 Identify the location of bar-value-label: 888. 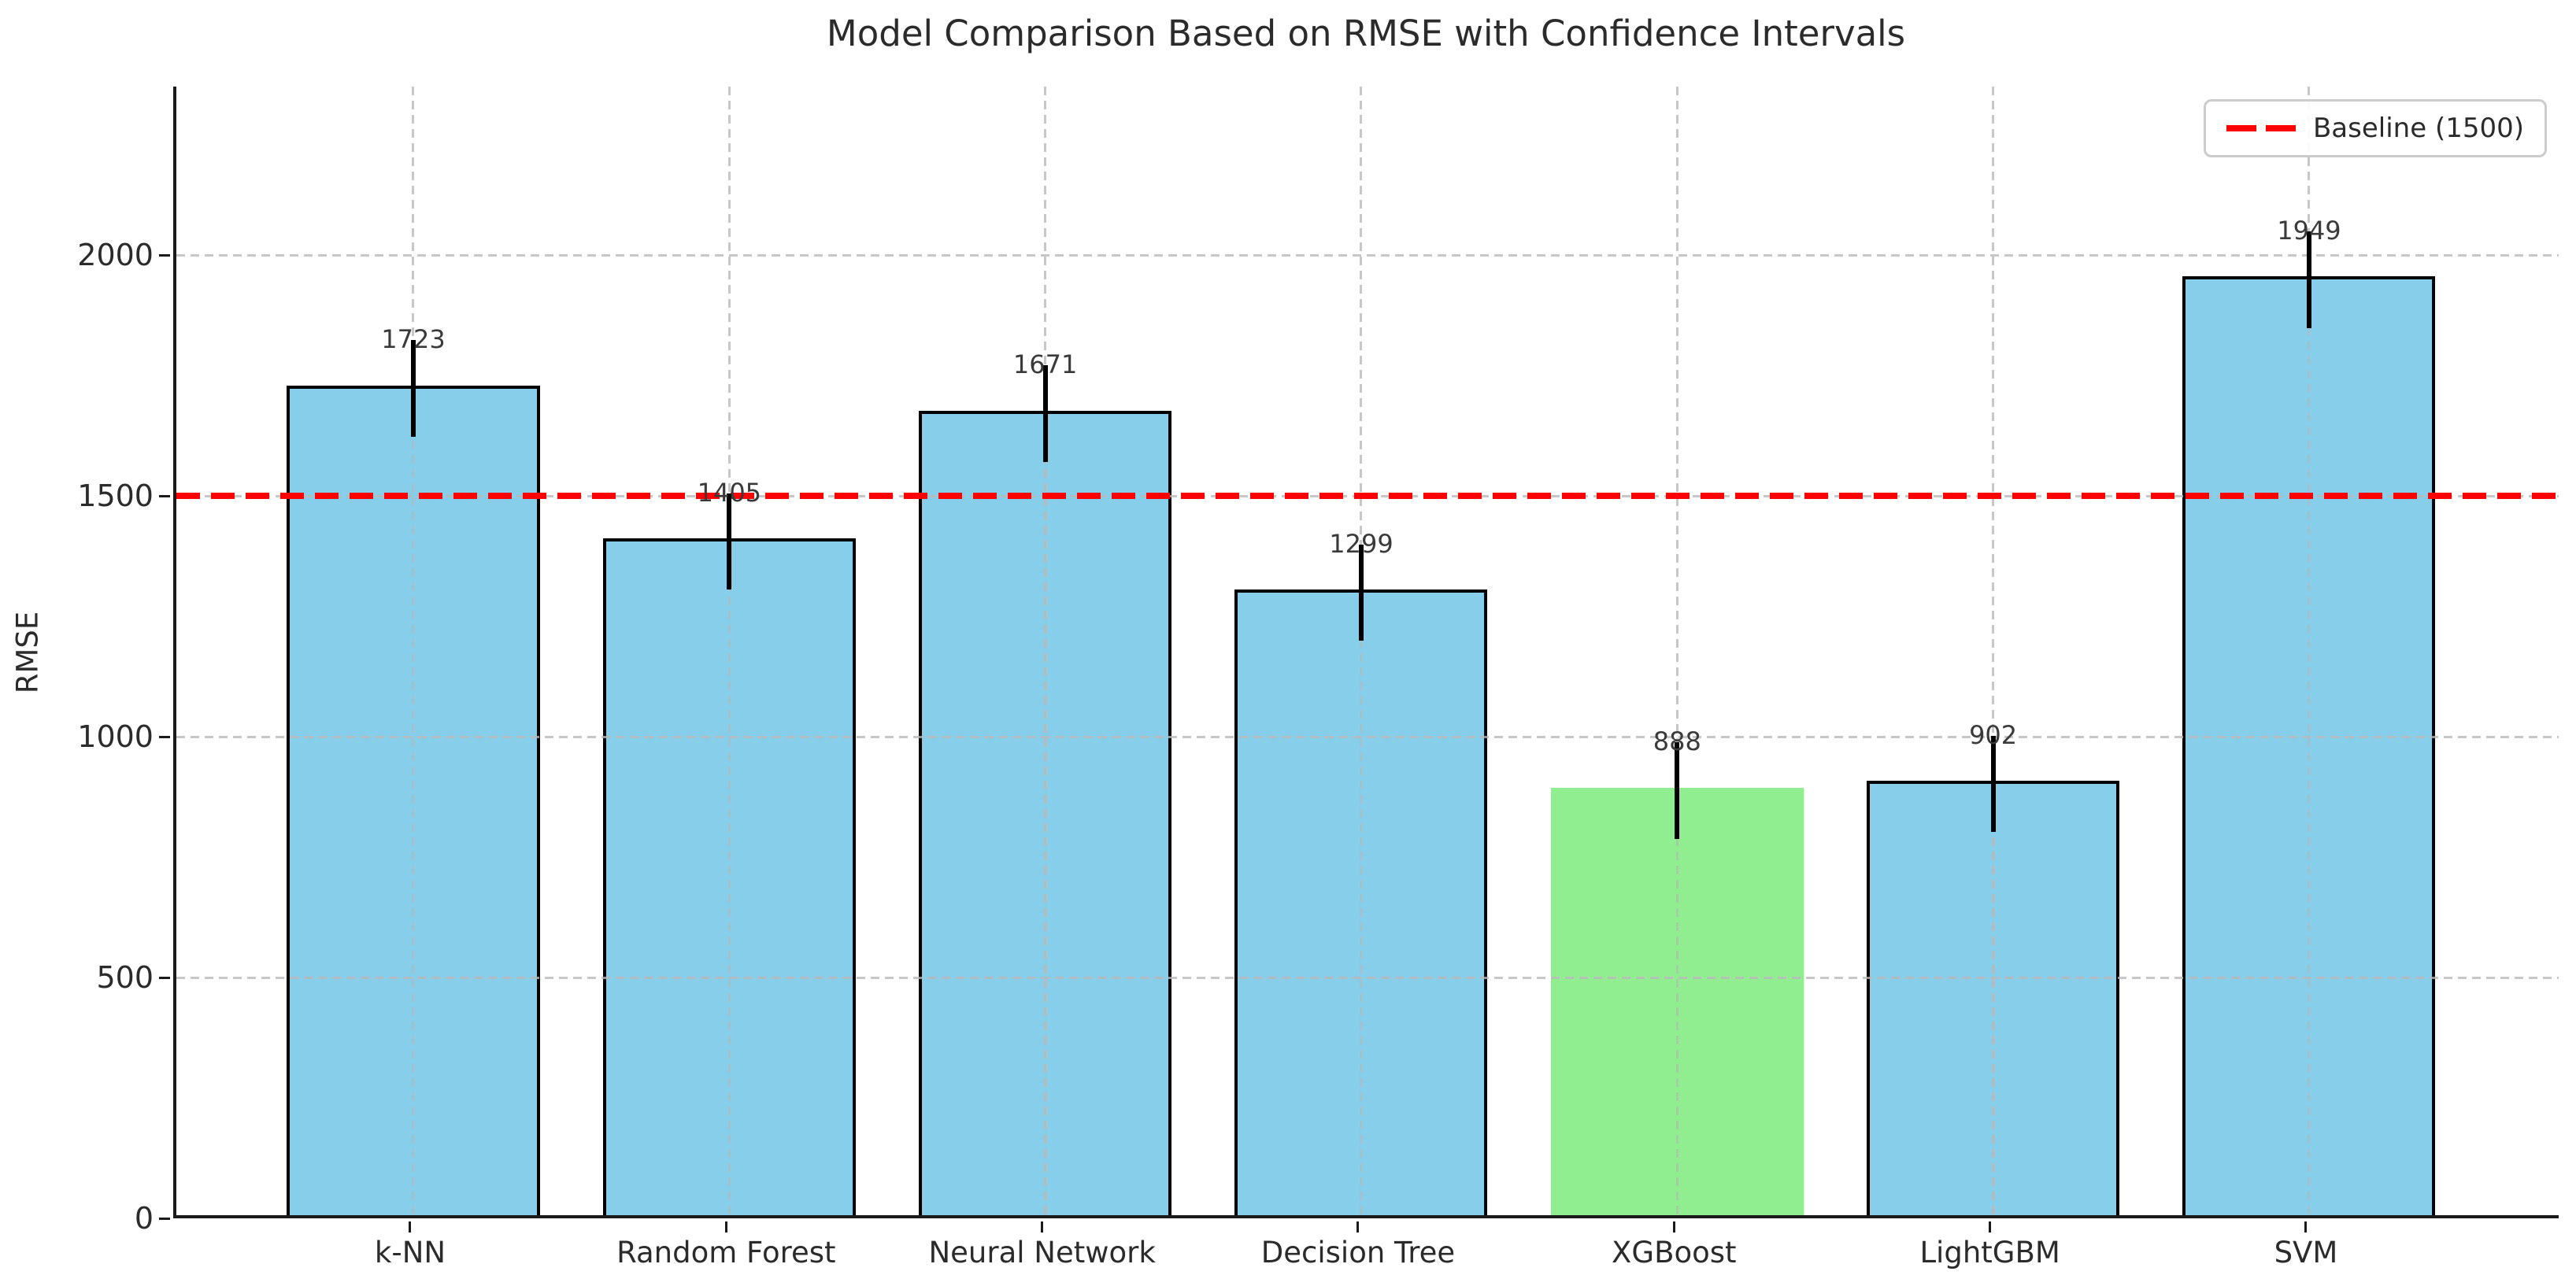
(1677, 741).